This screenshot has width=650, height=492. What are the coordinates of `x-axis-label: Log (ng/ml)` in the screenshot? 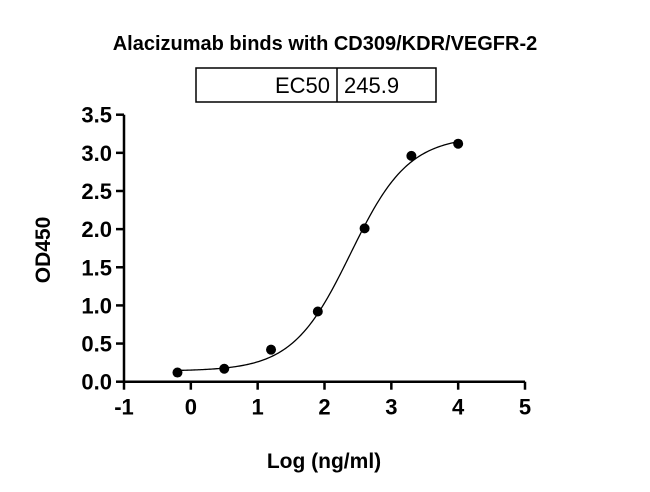 It's located at (324, 461).